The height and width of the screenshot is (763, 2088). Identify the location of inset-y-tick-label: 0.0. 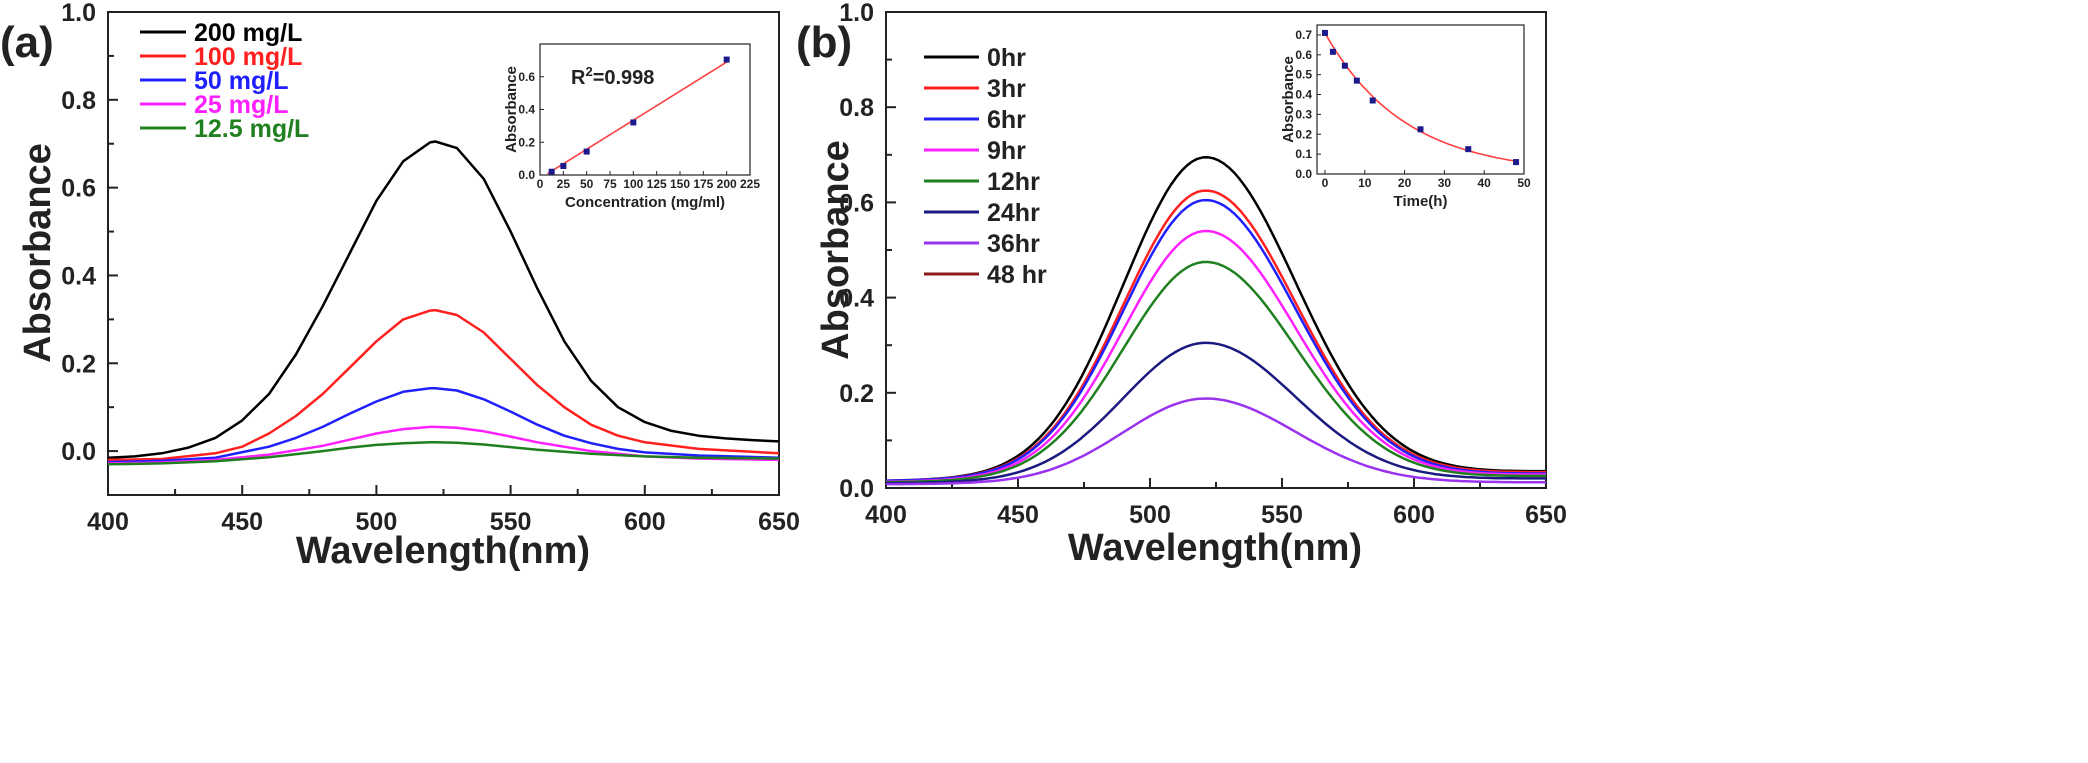
(1303, 174).